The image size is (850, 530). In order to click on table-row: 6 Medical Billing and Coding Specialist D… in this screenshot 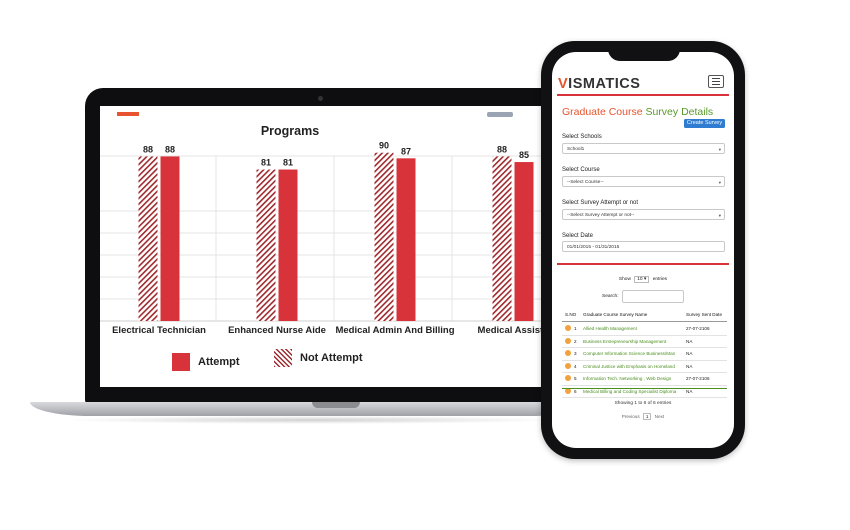, I will do `click(644, 391)`.